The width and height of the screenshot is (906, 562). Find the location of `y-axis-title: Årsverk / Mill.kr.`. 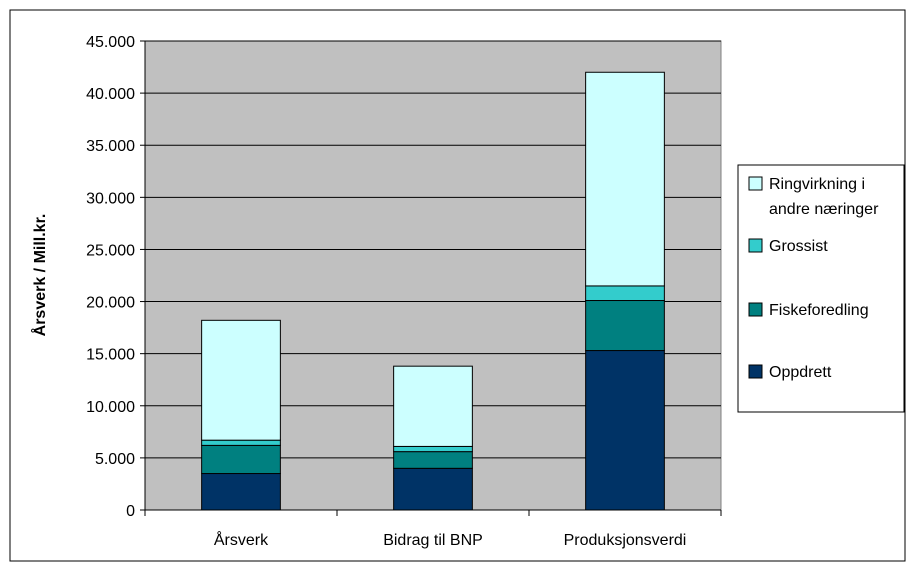

y-axis-title: Årsverk / Mill.kr. is located at coordinates (39, 275).